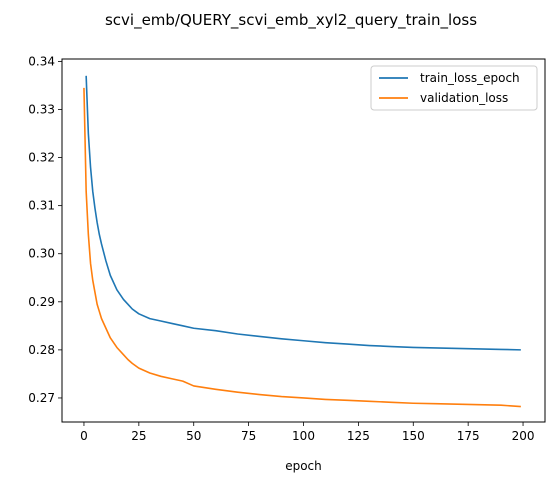  Describe the element at coordinates (248, 436) in the screenshot. I see `x-tick-label: 75` at that location.